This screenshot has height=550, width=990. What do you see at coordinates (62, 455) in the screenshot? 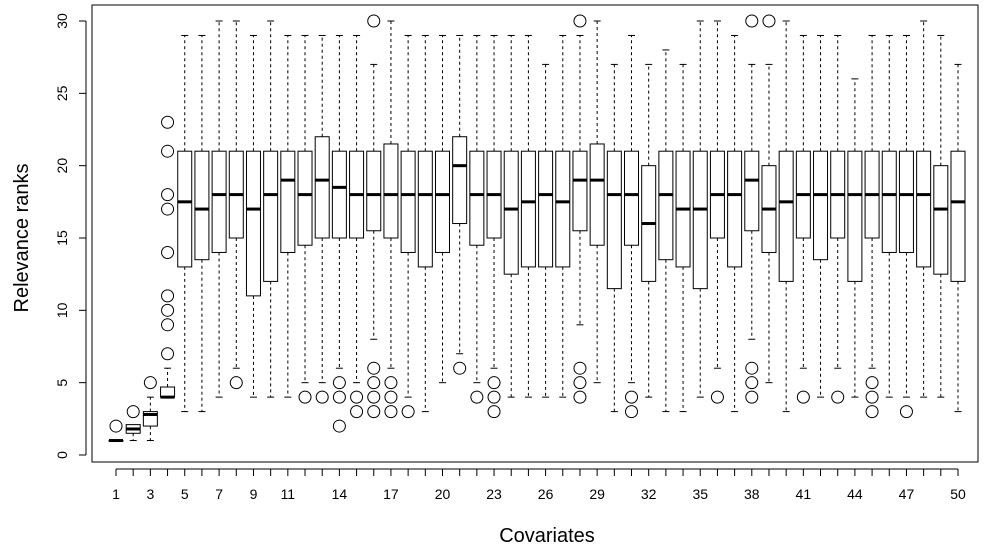
I see `y-tick-label: 0` at bounding box center [62, 455].